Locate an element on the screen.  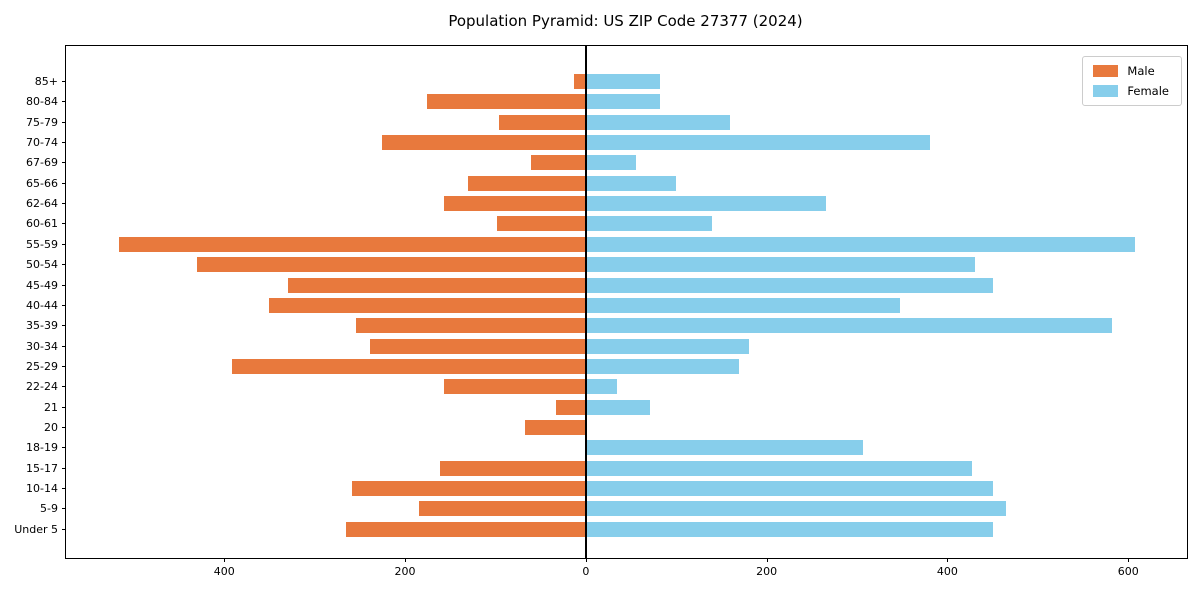
y-axis-label: 22-24 is located at coordinates (42, 387).